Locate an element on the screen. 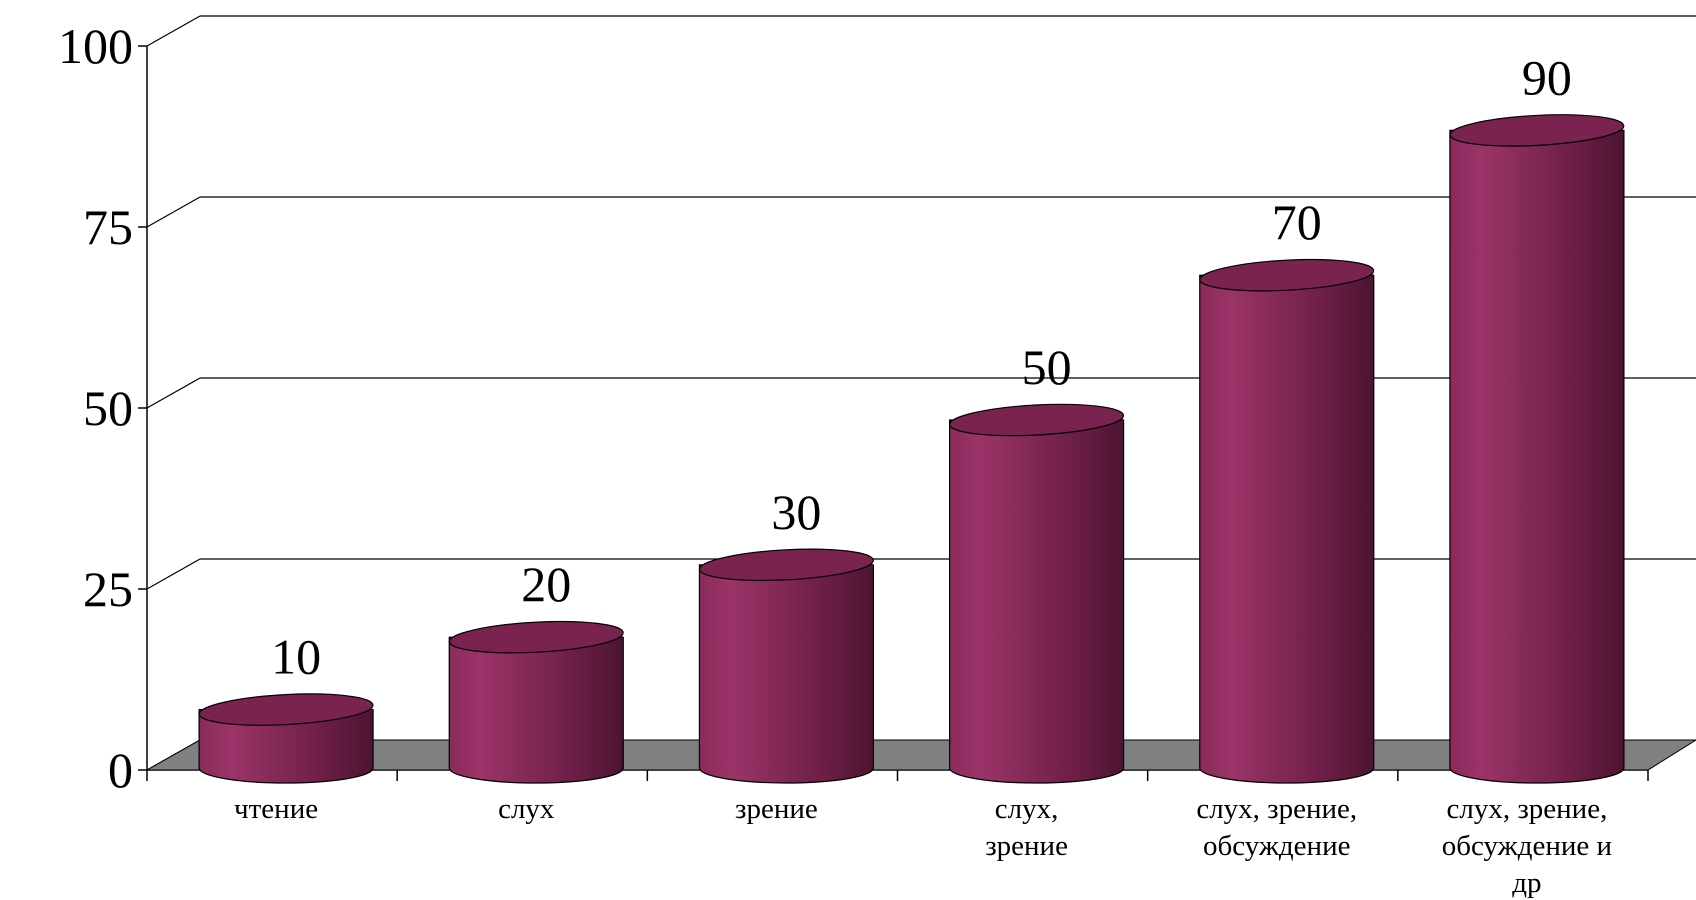  x-category-label: чтение is located at coordinates (276, 809).